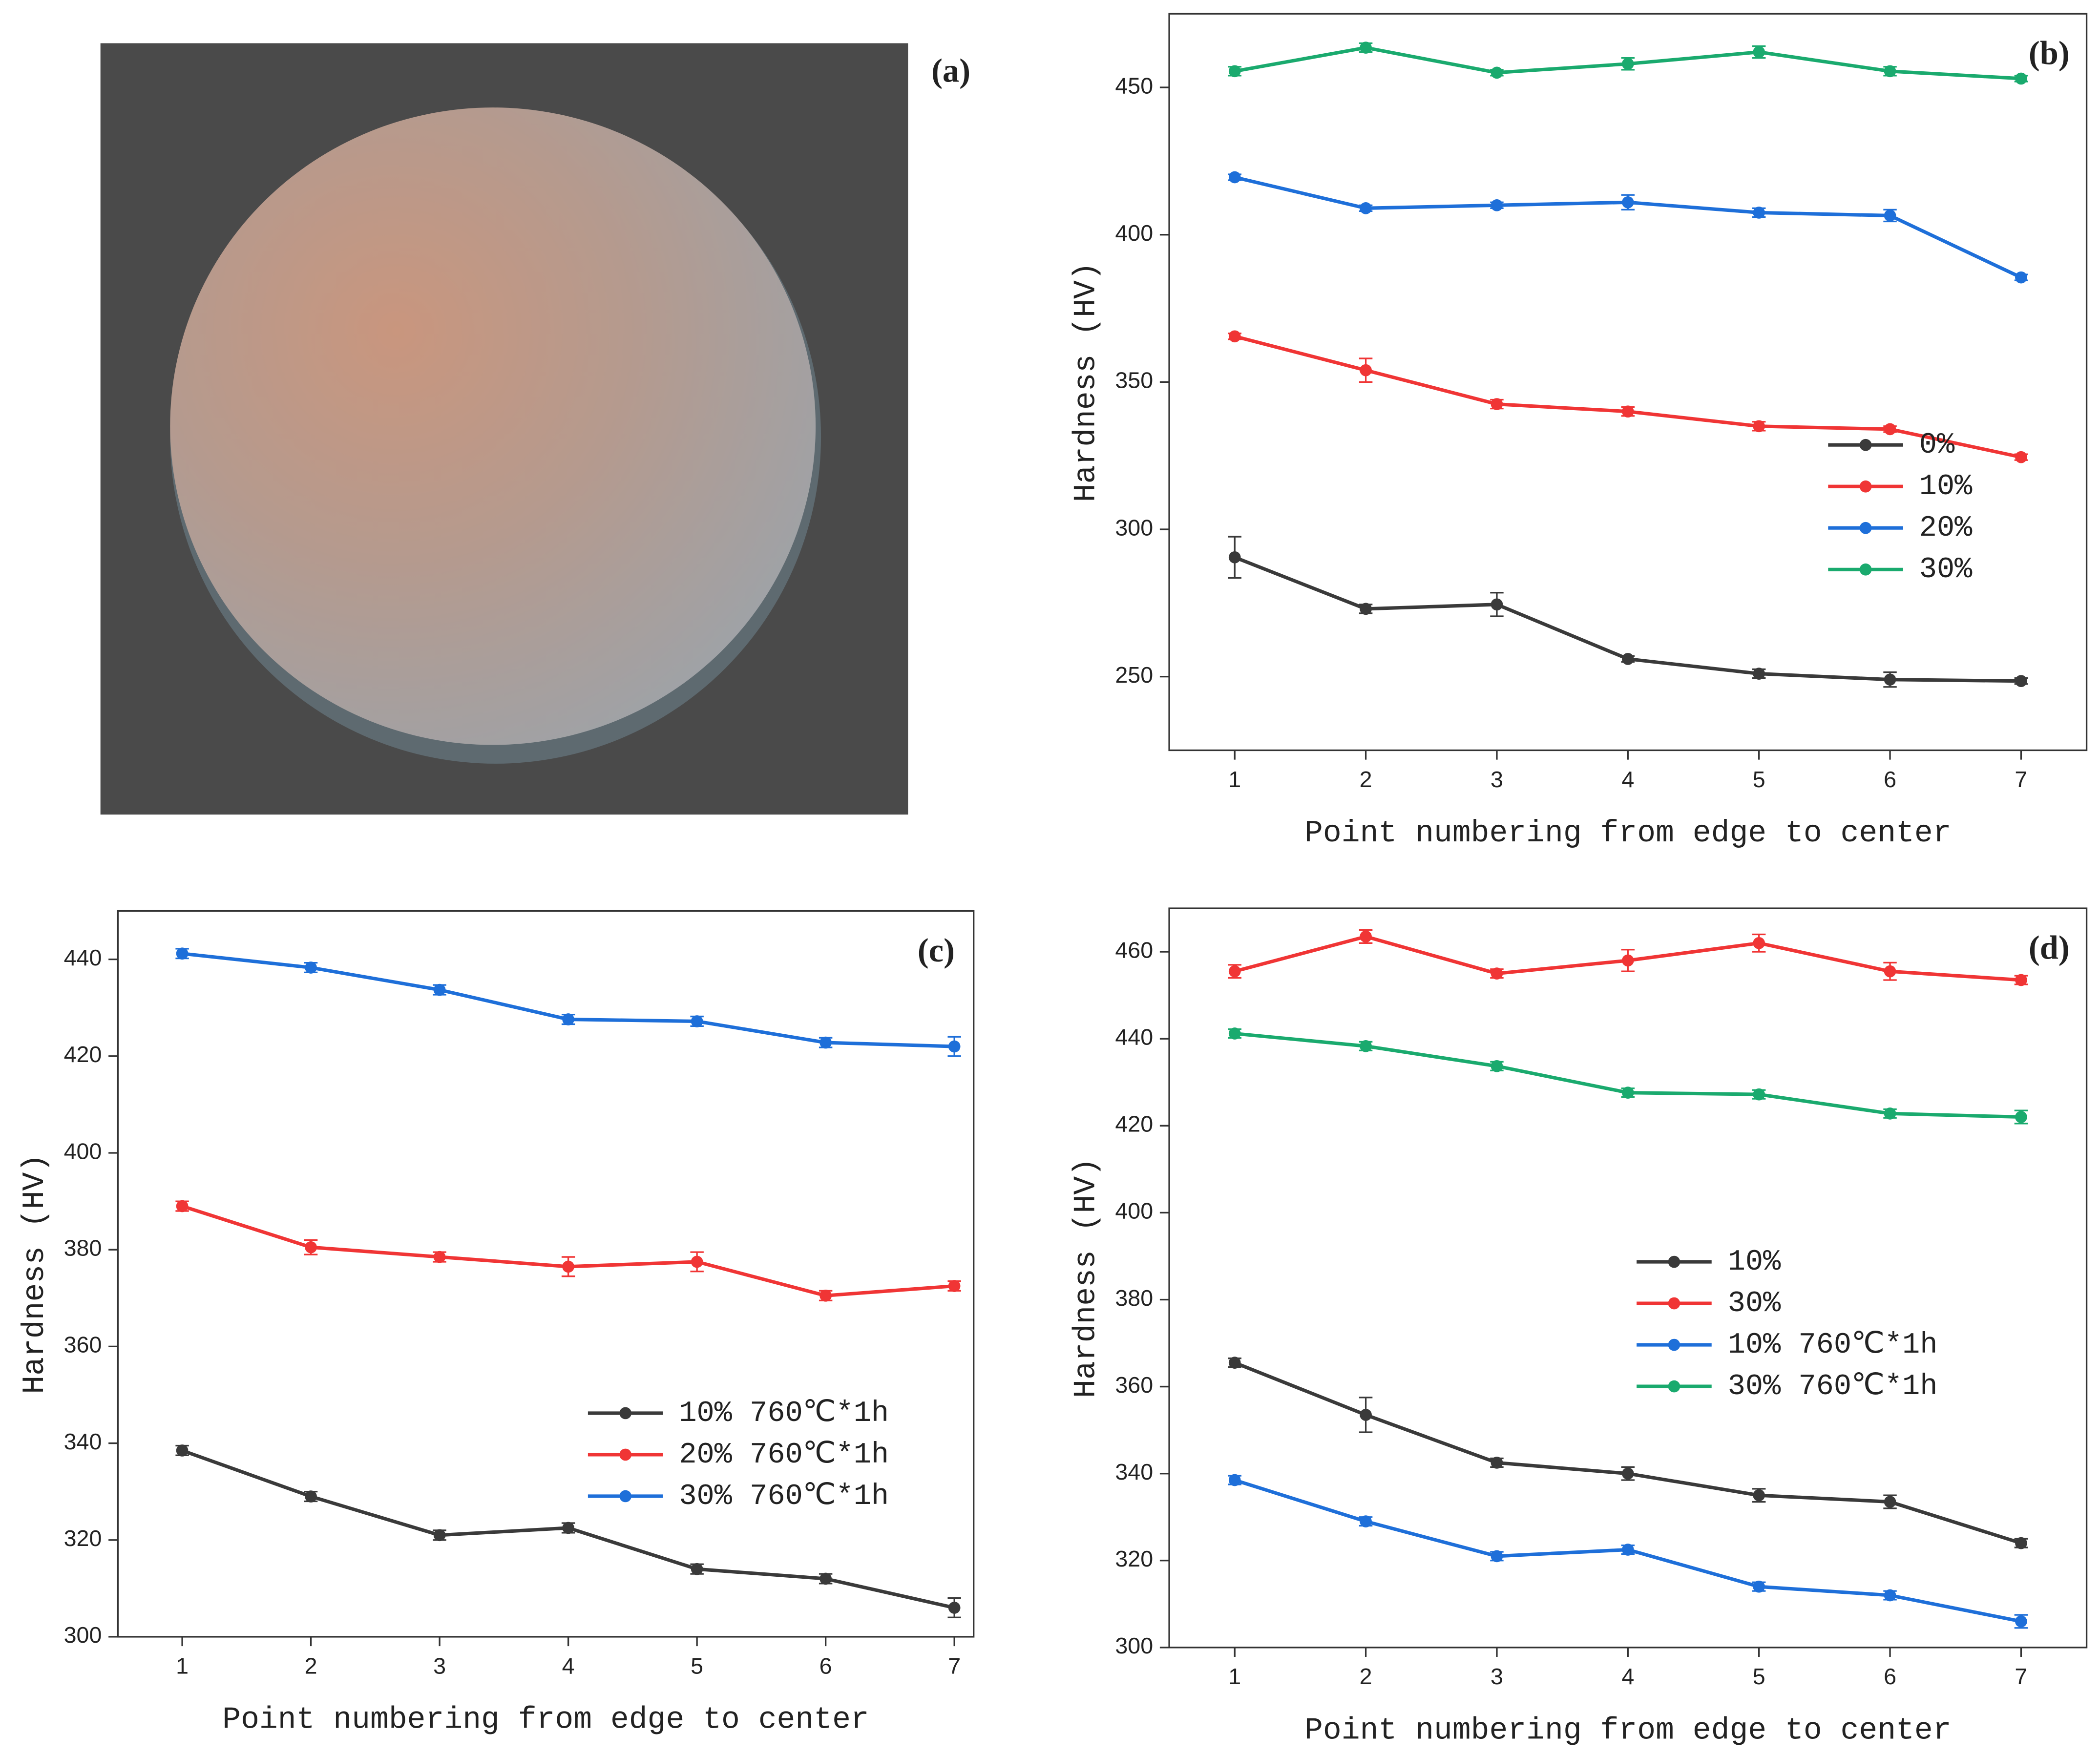  What do you see at coordinates (1946, 486) in the screenshot?
I see `legend-label: 10%` at bounding box center [1946, 486].